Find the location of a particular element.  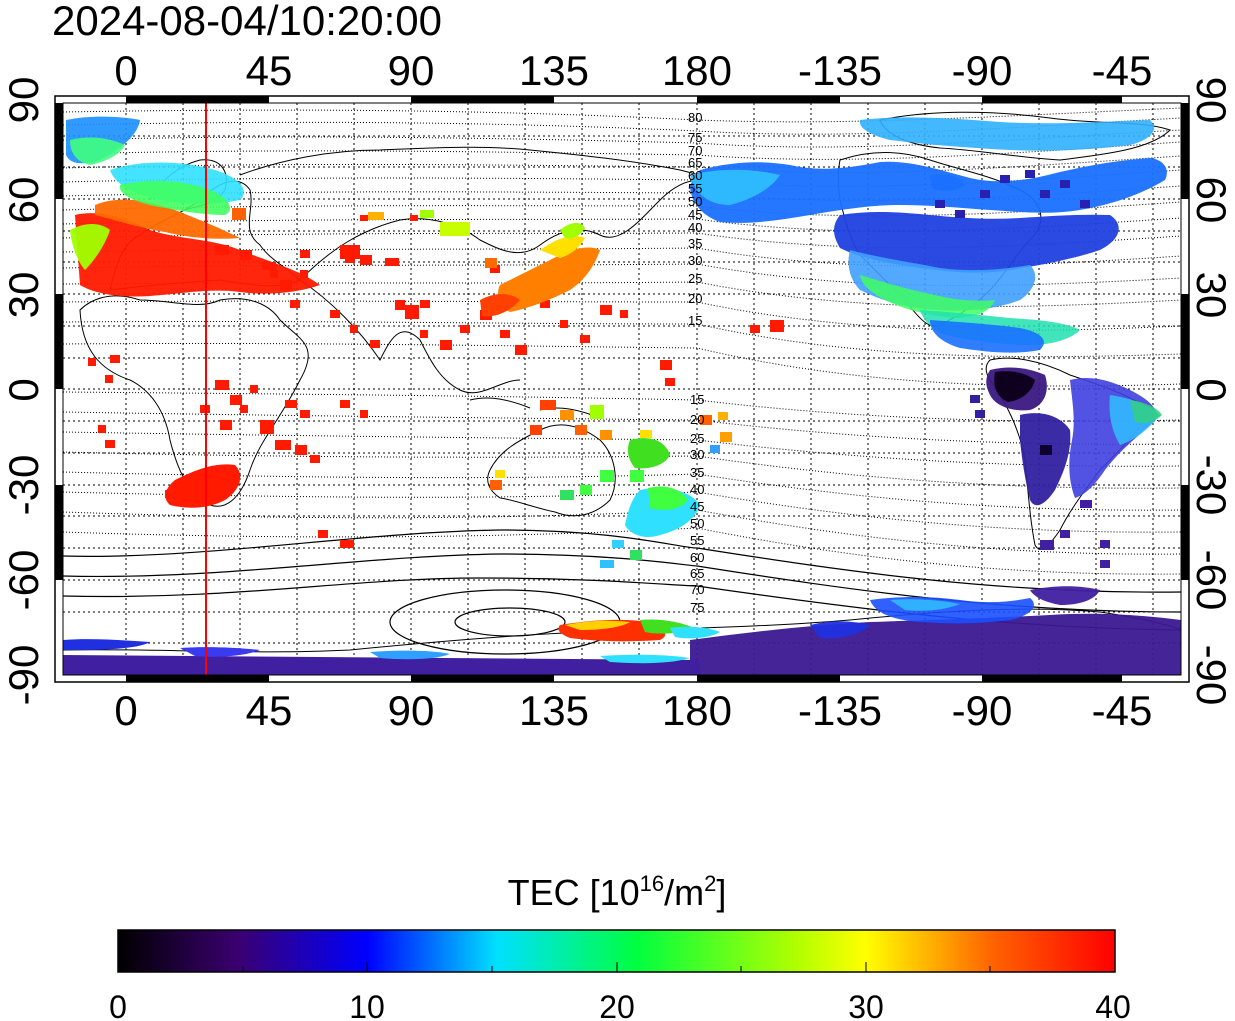

left-y-tick-label: 30 is located at coordinates (23, 295).